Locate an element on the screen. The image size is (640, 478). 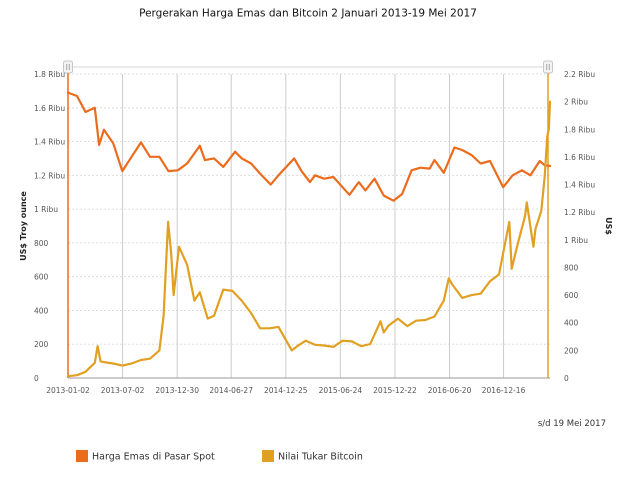
left-tick-label: 1.4 Ribu is located at coordinates (49, 142).